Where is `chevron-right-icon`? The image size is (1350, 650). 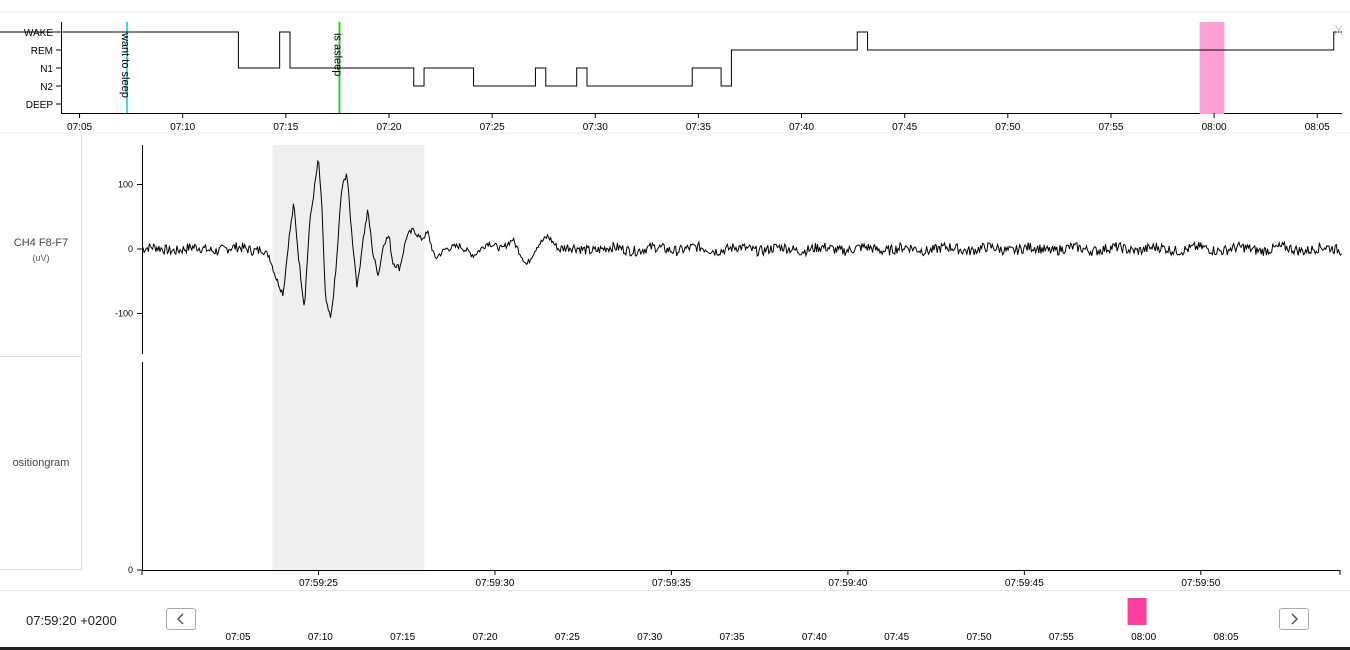 chevron-right-icon is located at coordinates (1295, 619).